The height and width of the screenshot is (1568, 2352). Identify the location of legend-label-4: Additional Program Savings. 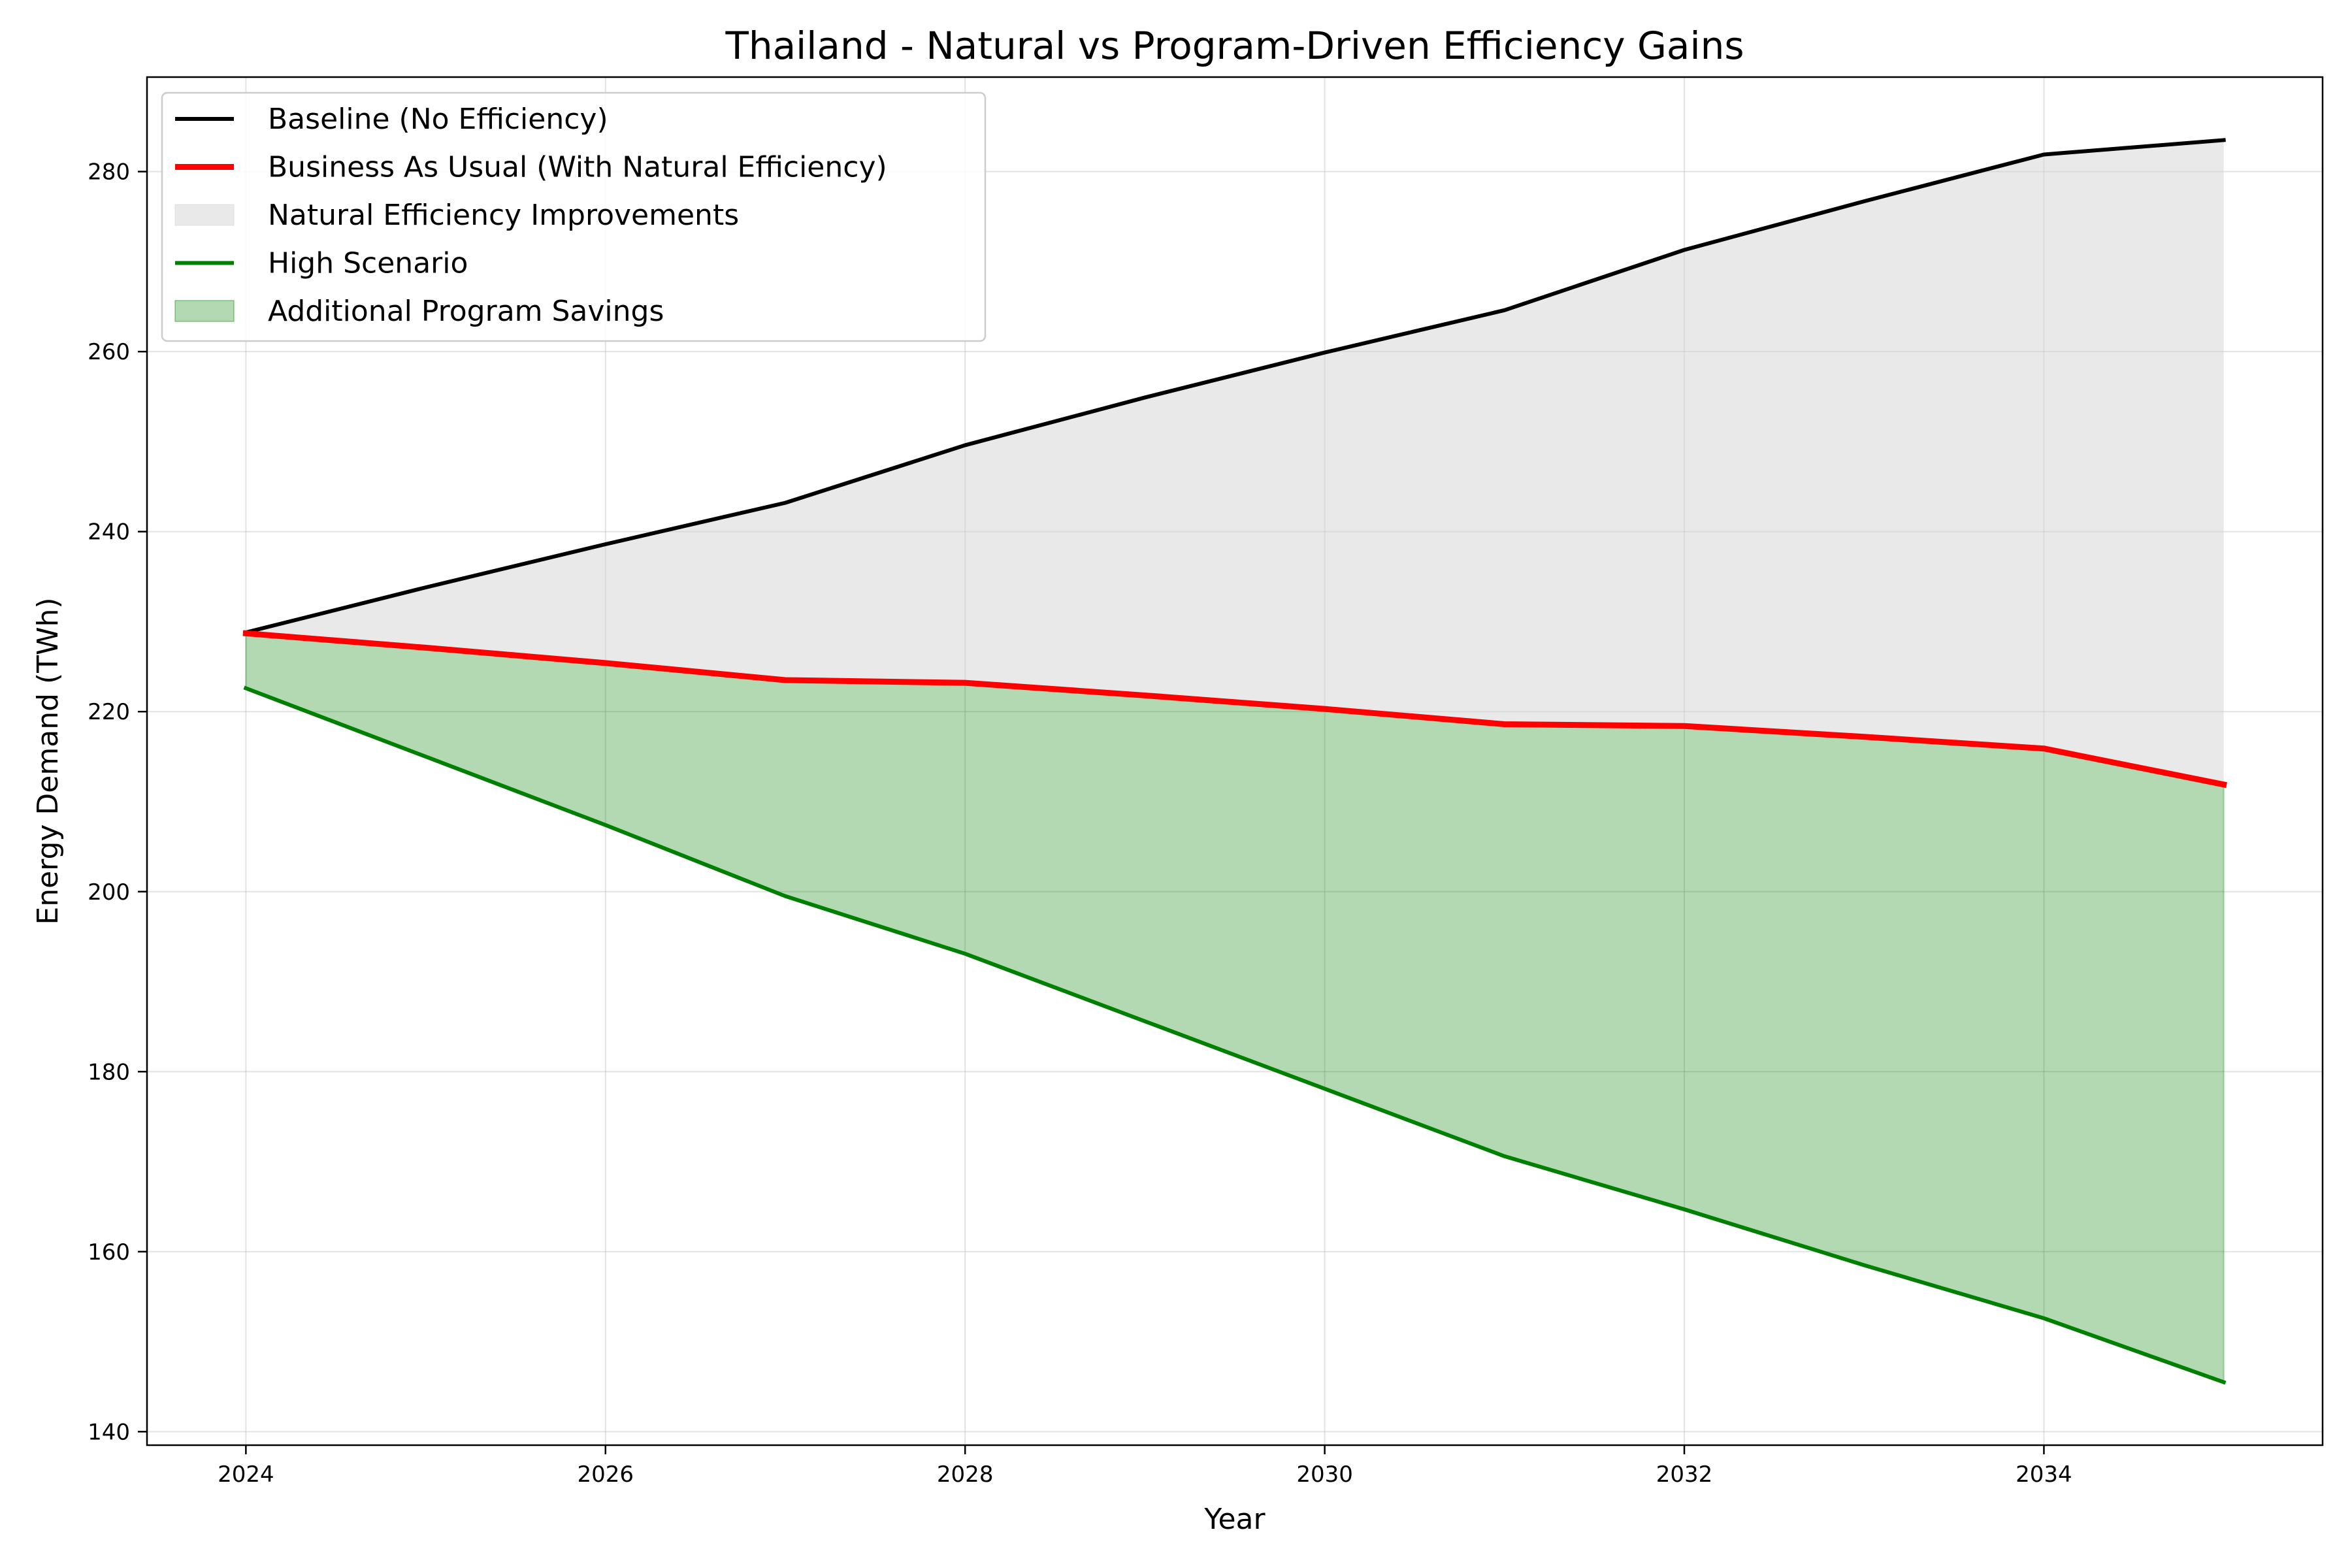
(466, 311).